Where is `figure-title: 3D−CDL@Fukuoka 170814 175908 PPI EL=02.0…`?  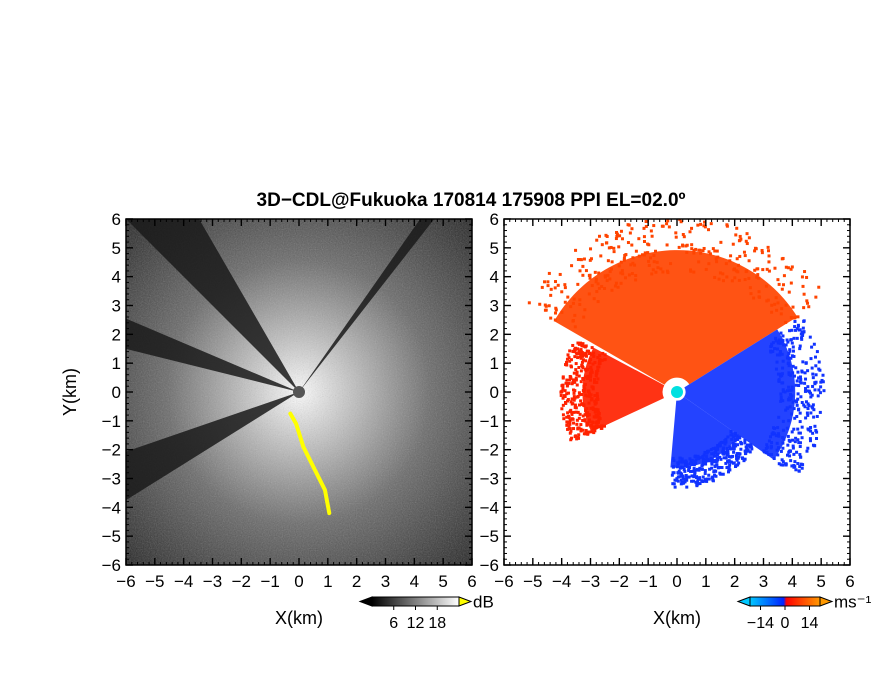
figure-title: 3D−CDL@Fukuoka 170814 175908 PPI EL=02.0… is located at coordinates (471, 200).